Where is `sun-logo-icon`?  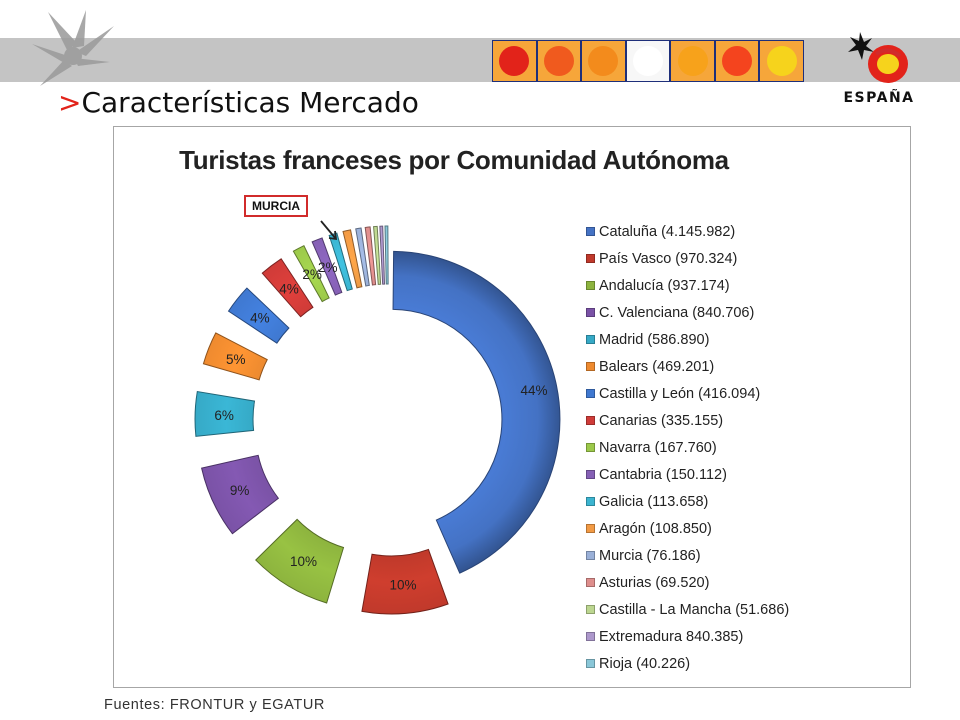
sun-logo-icon is located at coordinates (73, 48).